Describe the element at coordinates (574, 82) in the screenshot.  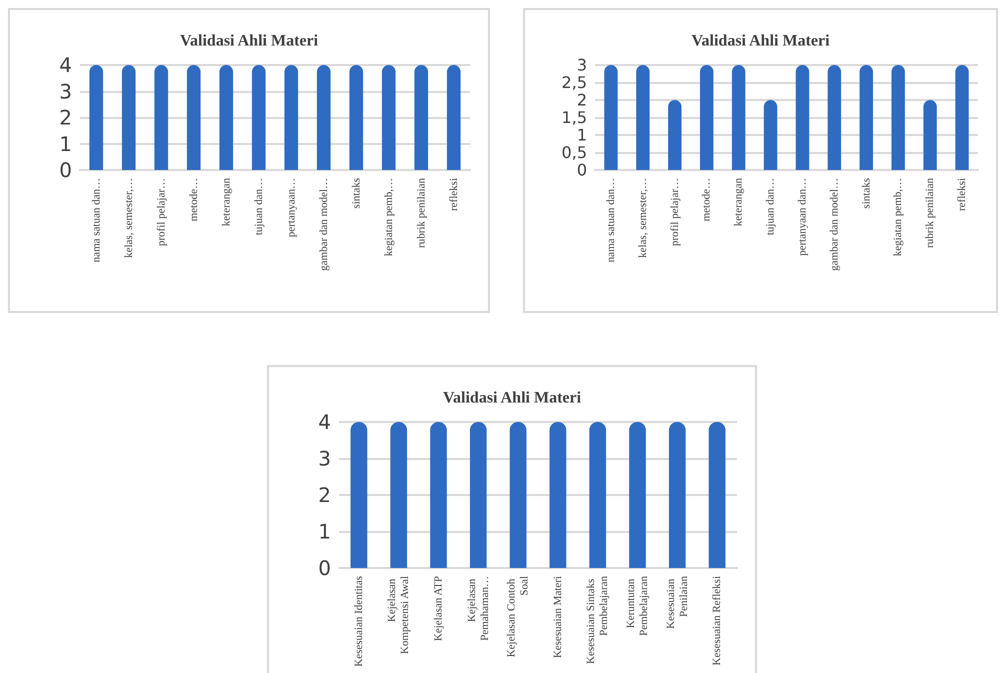
I see `y-tick-label: 2,5` at that location.